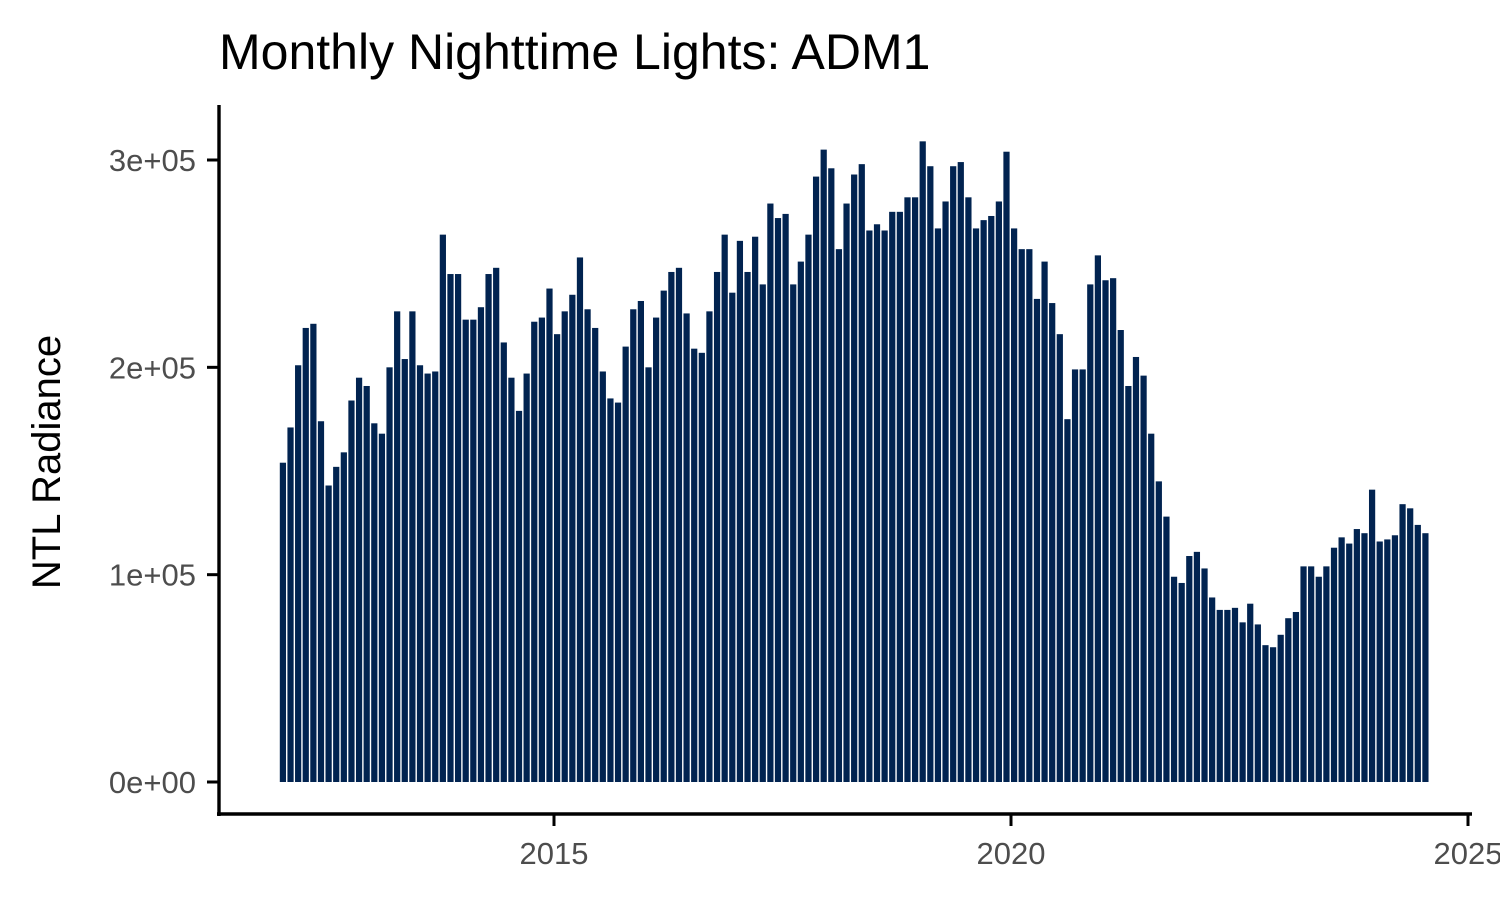  I want to click on chart-title: Monthly Nighttime Lights: ADM1, so click(574, 52).